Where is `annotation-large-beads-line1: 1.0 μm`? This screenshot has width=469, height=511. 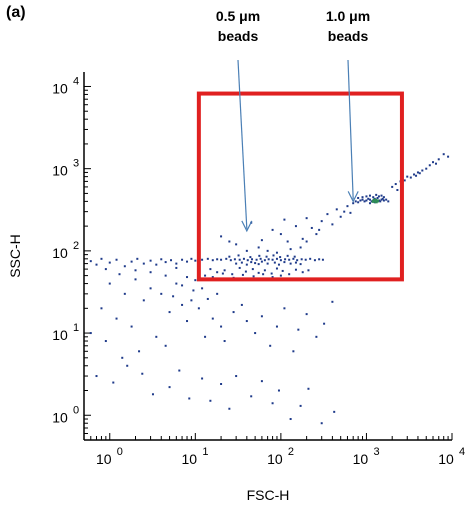 annotation-large-beads-line1: 1.0 μm is located at coordinates (348, 16).